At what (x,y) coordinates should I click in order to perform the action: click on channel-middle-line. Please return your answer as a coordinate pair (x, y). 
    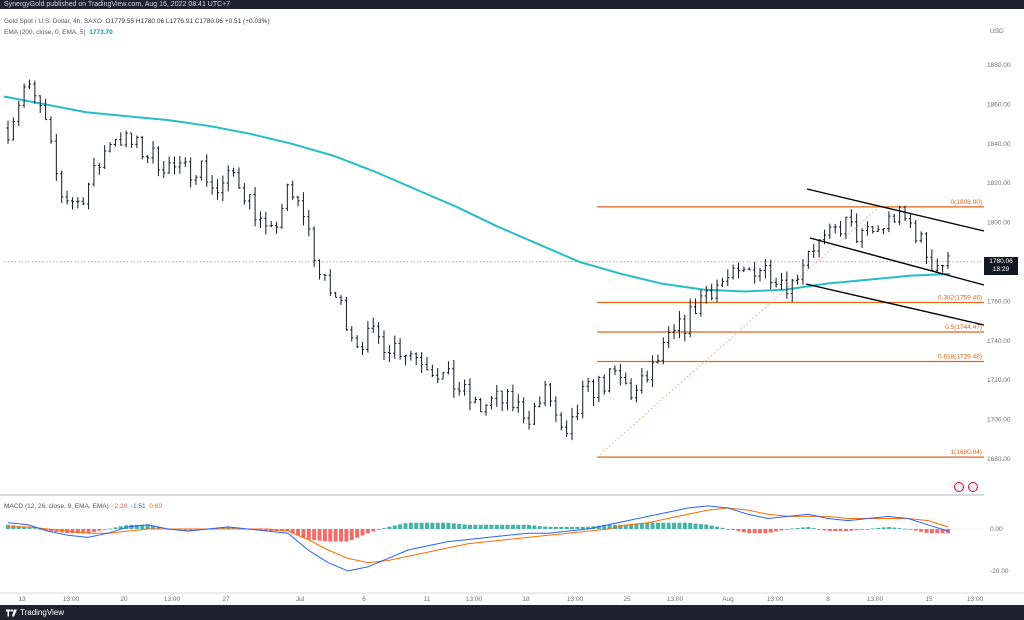
    Looking at the image, I should click on (897, 261).